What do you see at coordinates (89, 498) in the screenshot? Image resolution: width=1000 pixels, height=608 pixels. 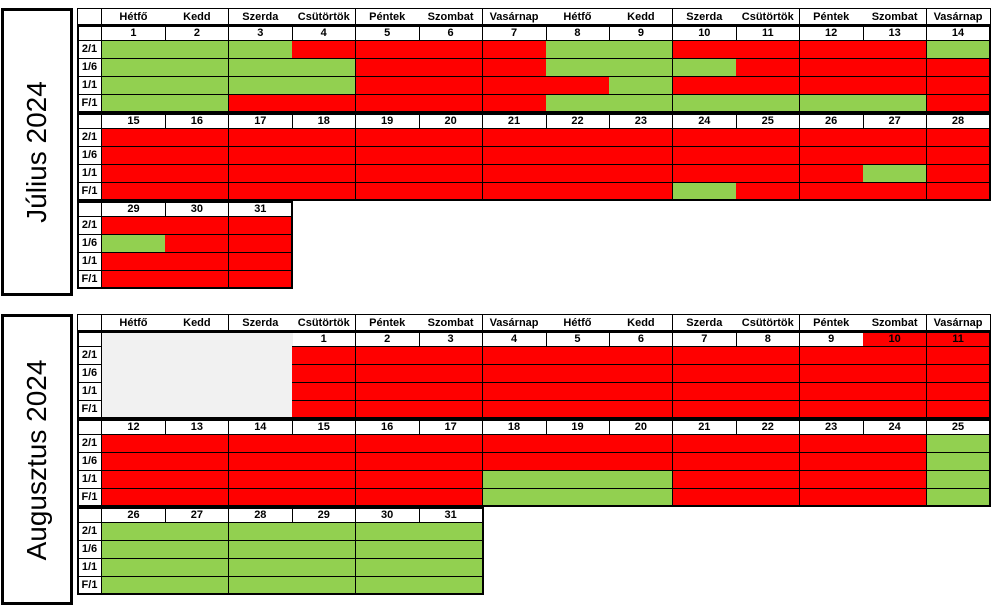 I see `room-type-label: F/1` at bounding box center [89, 498].